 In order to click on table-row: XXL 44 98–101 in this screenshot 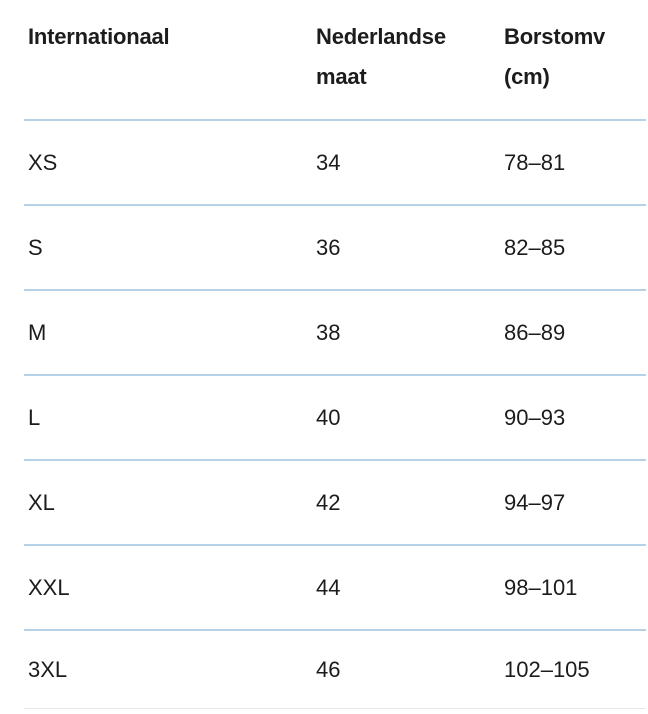, I will do `click(335, 588)`.